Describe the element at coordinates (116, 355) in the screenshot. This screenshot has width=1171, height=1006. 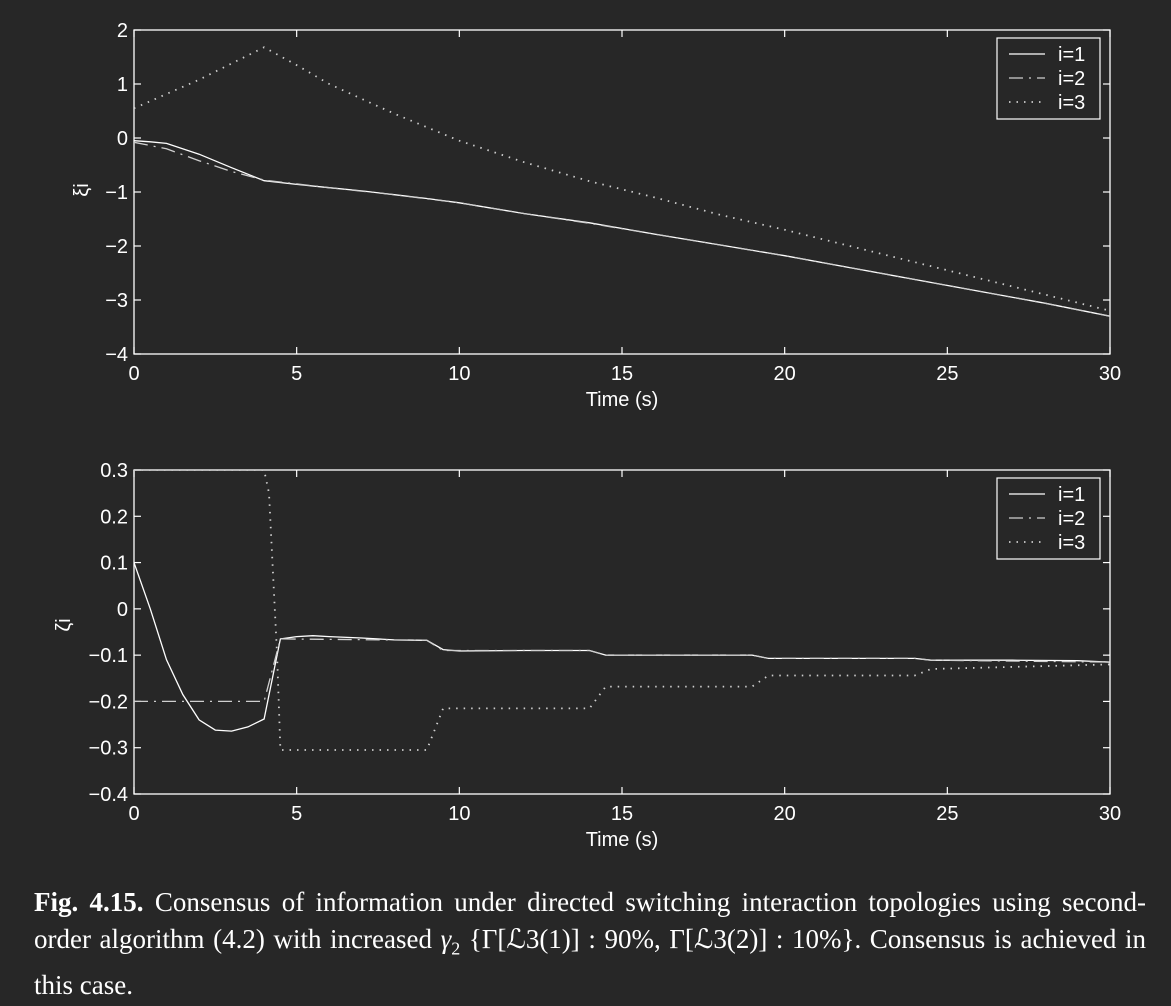
I see `y-tick-label: −4` at that location.